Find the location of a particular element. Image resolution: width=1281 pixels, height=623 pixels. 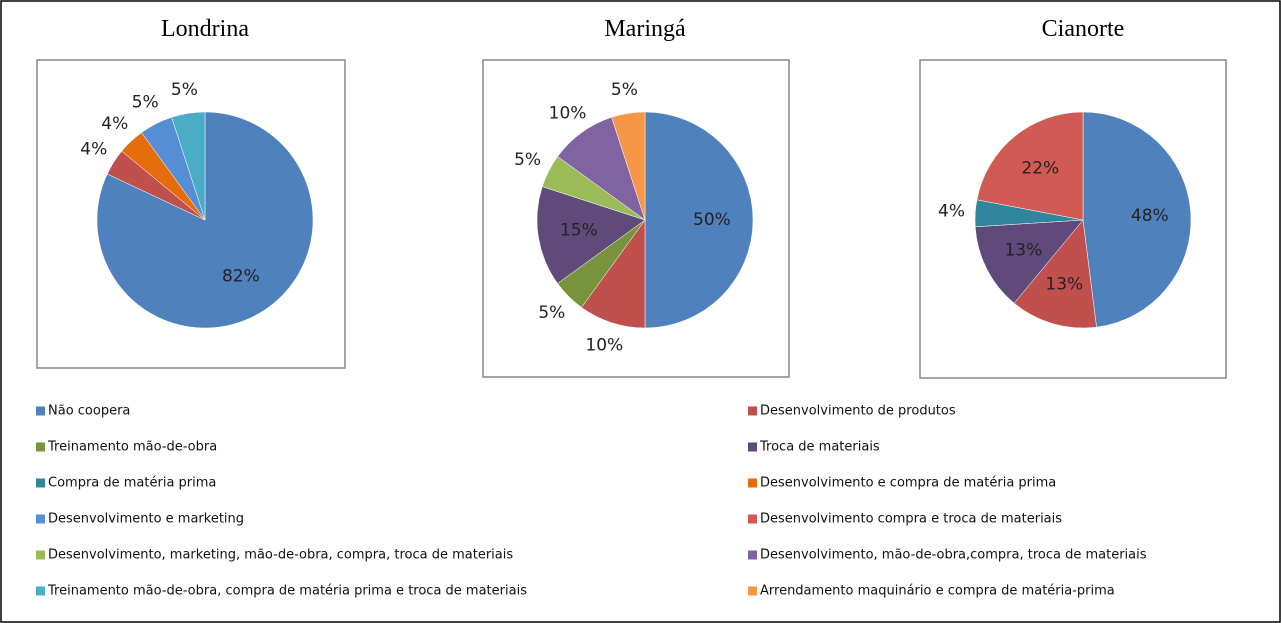

data-label: 22% is located at coordinates (1040, 168).